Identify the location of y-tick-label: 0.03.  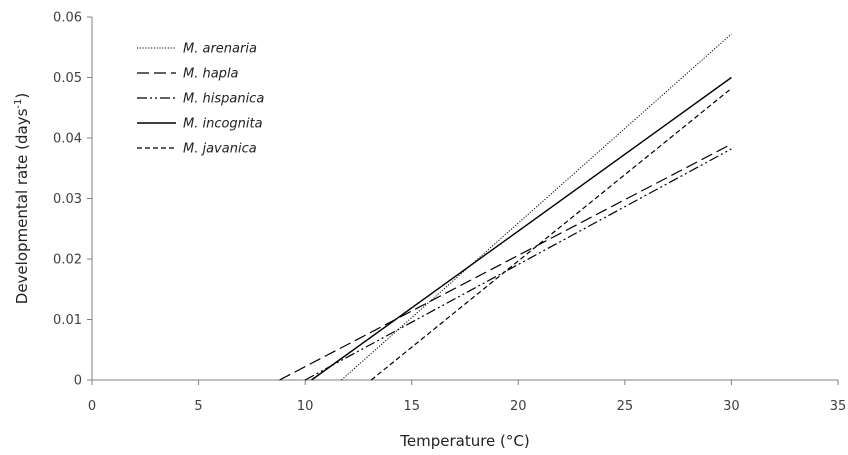
(67, 199).